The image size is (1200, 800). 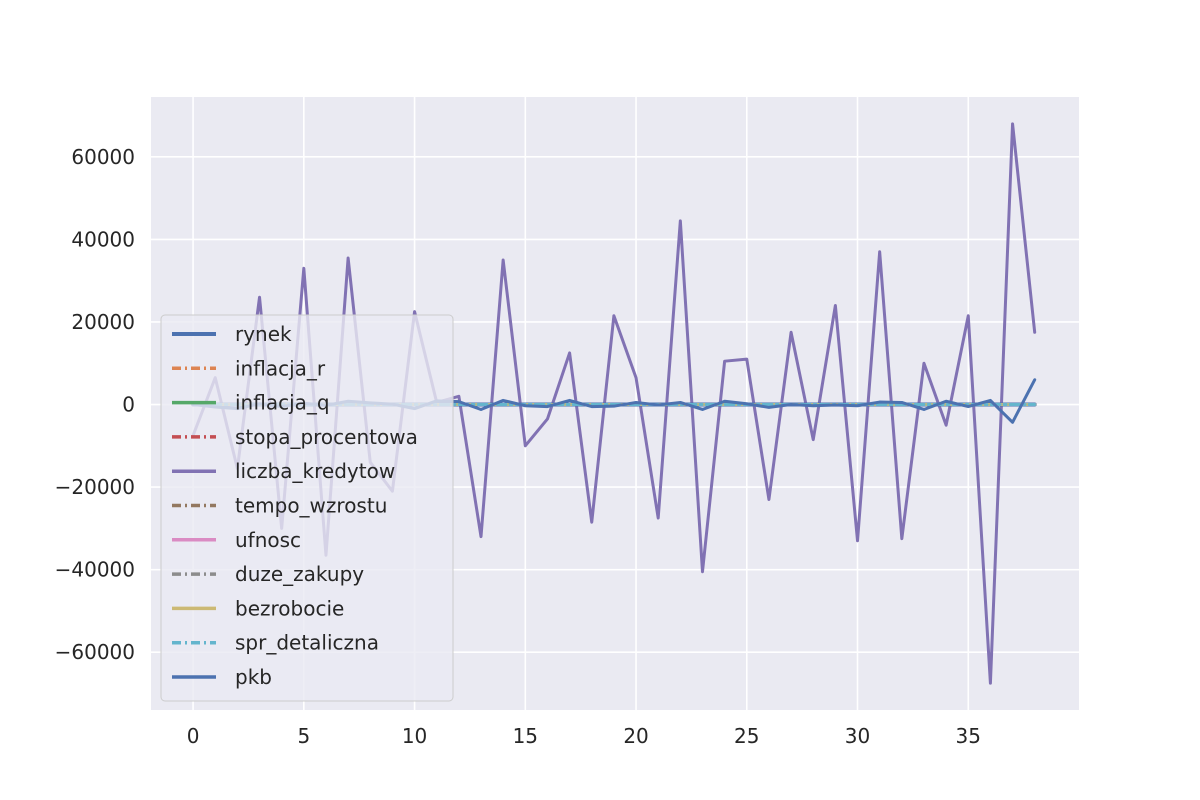 I want to click on legend-label: ufnosc, so click(x=268, y=540).